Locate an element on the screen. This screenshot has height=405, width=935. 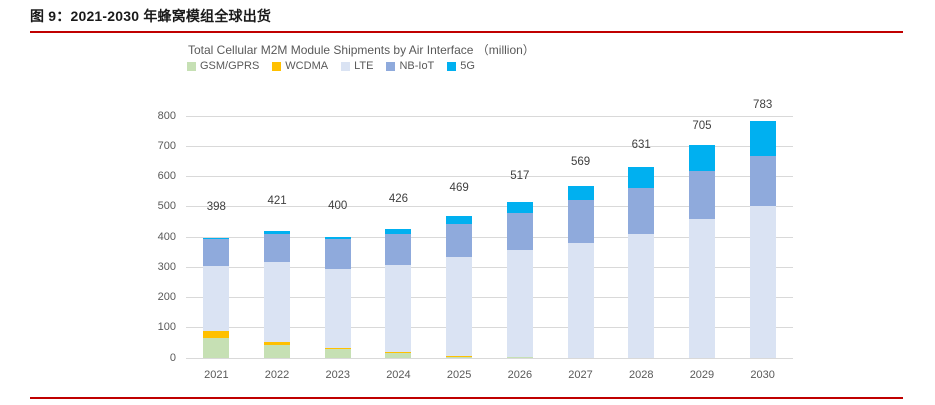
bar-total-label: 469 is located at coordinates (459, 188).